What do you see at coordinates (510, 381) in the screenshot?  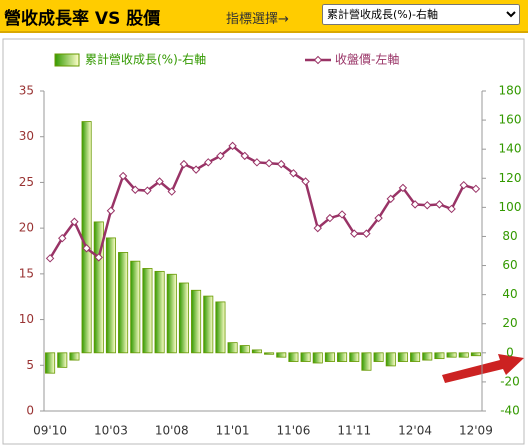 I see `y2-tick-label: -20` at bounding box center [510, 381].